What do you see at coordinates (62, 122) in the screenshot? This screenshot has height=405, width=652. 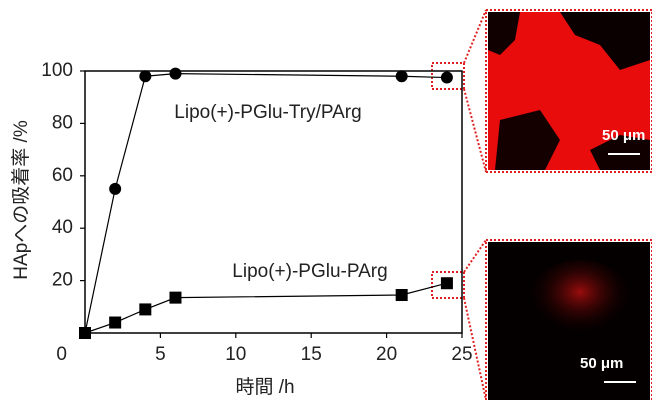 I see `y-tick-label: 80` at bounding box center [62, 122].